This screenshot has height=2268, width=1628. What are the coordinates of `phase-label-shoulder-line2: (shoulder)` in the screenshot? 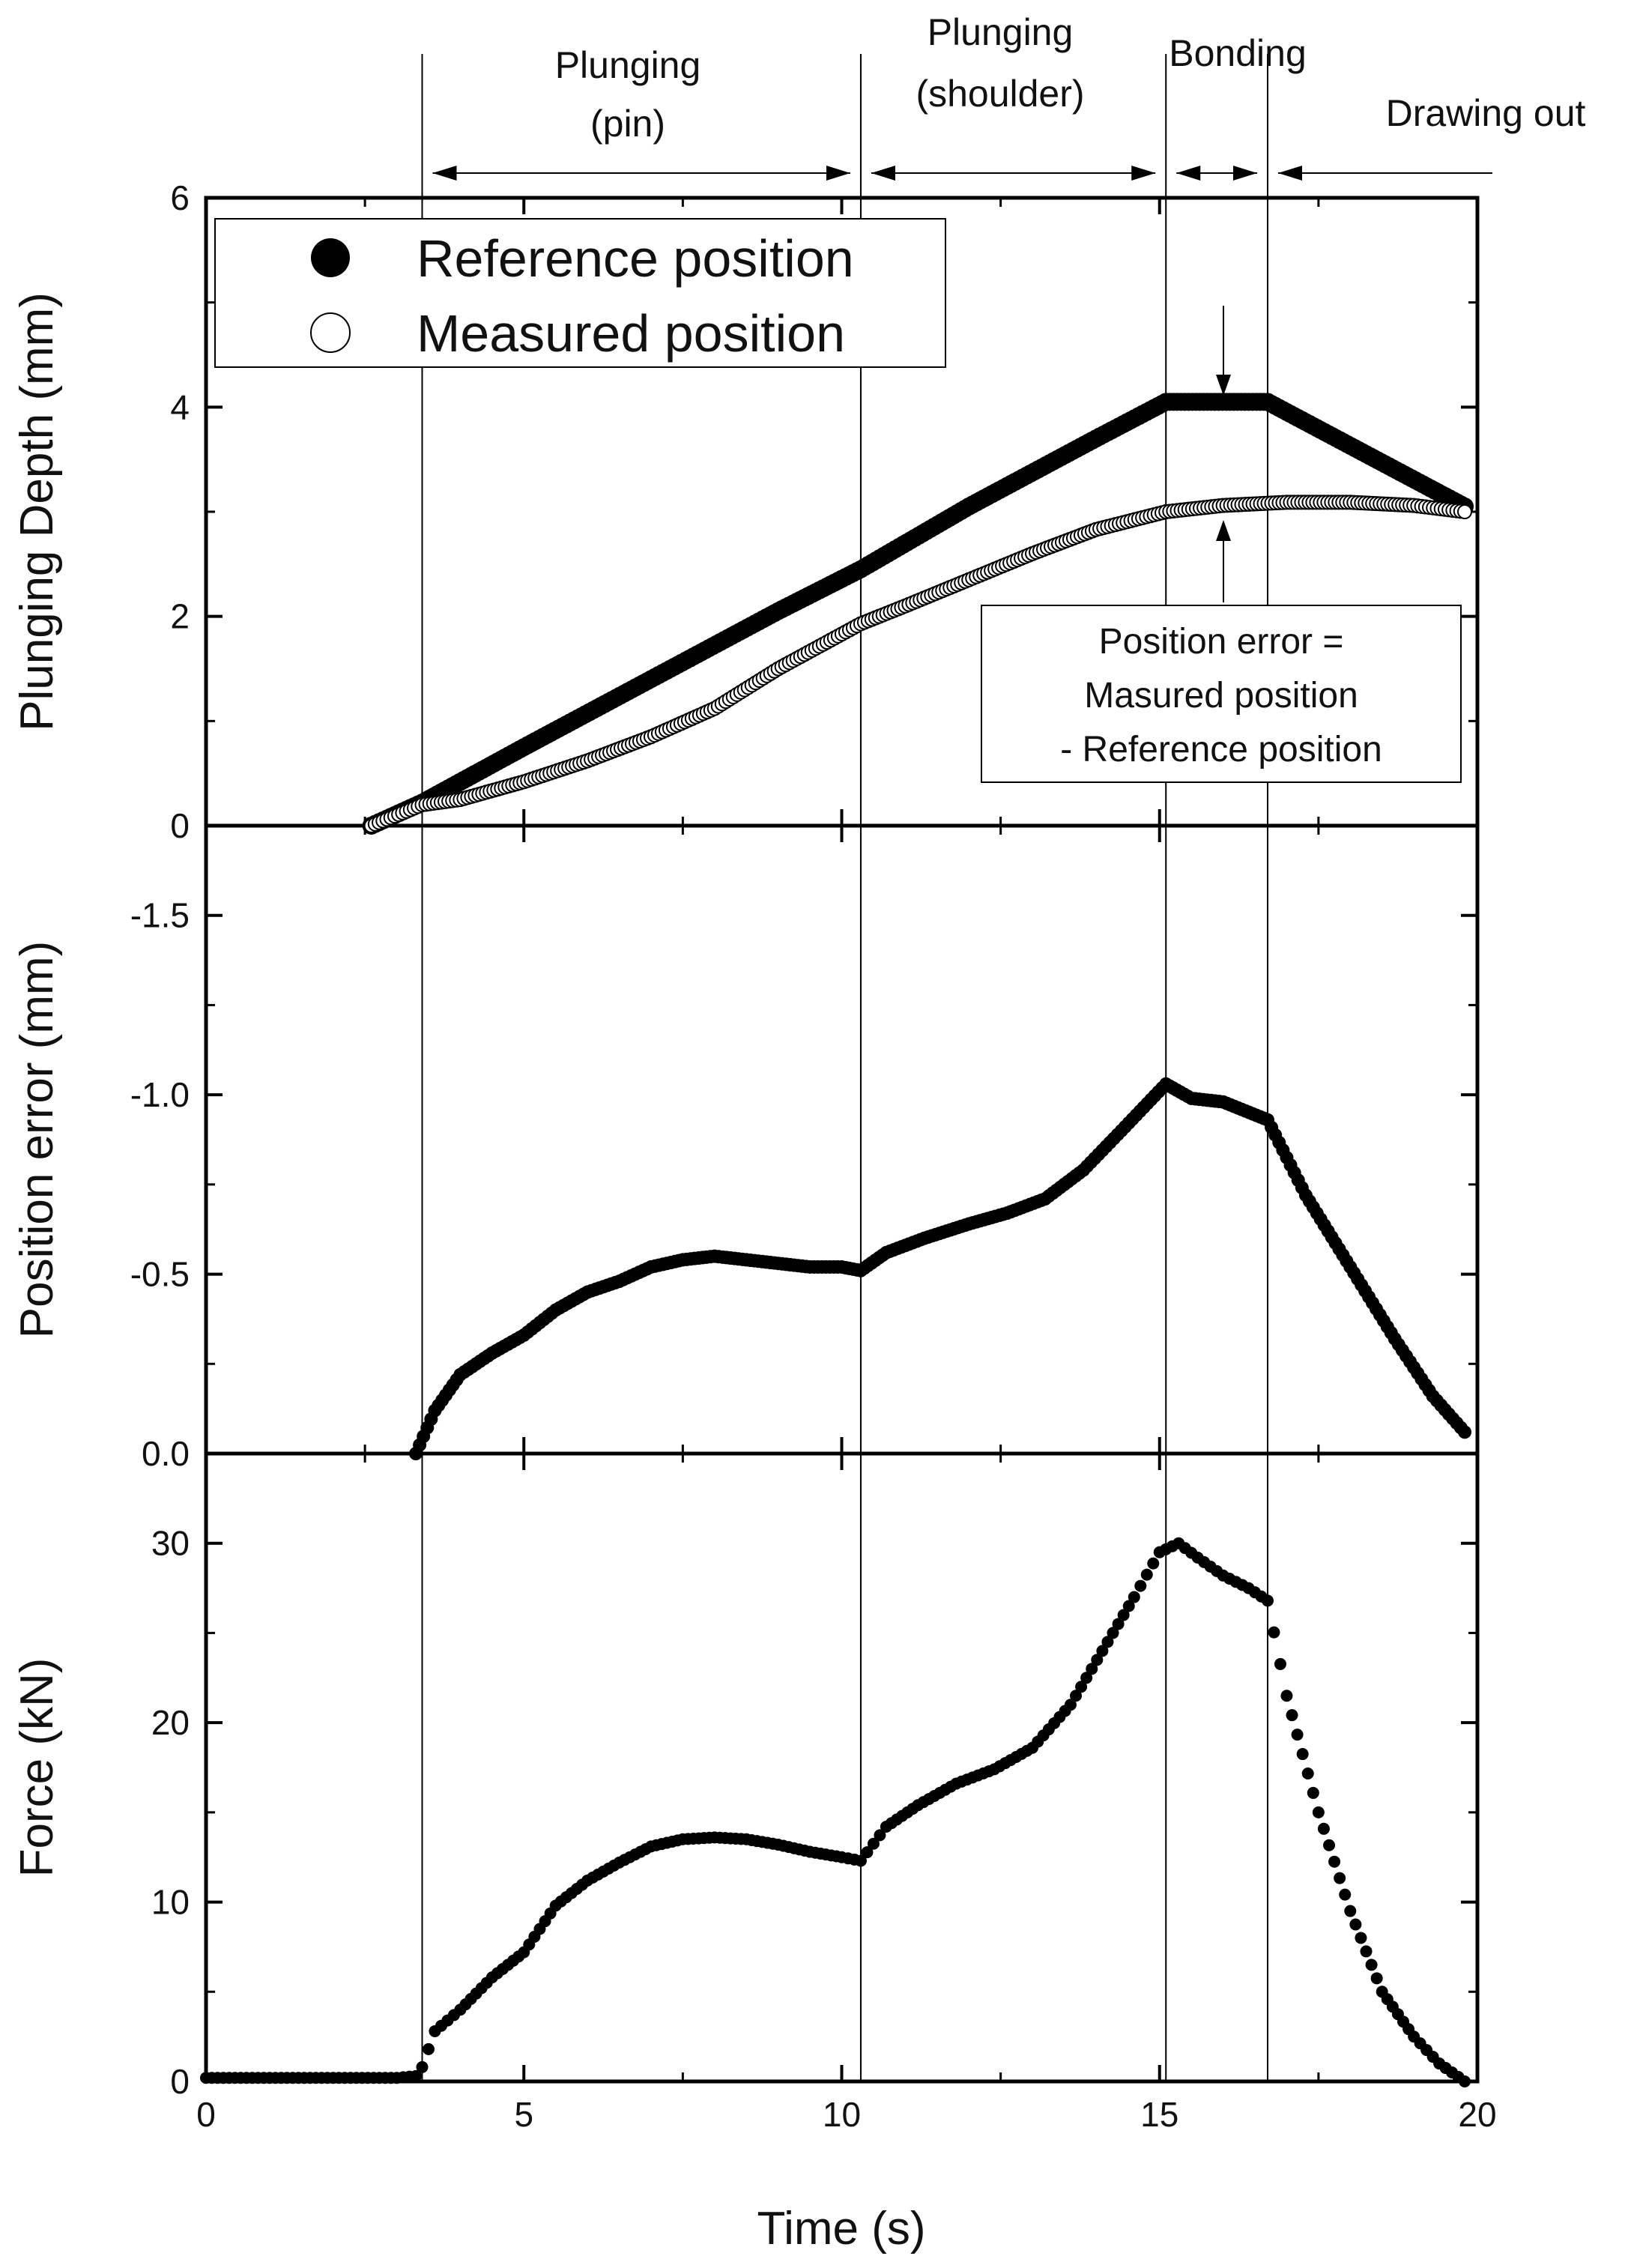 It's located at (1000, 94).